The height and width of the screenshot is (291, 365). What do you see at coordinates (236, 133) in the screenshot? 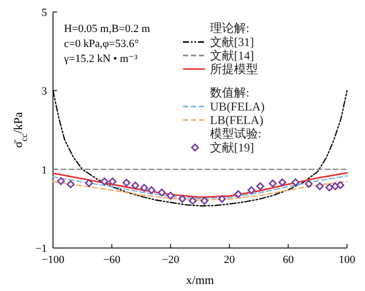
I see `annotation: 模型试验:` at bounding box center [236, 133].